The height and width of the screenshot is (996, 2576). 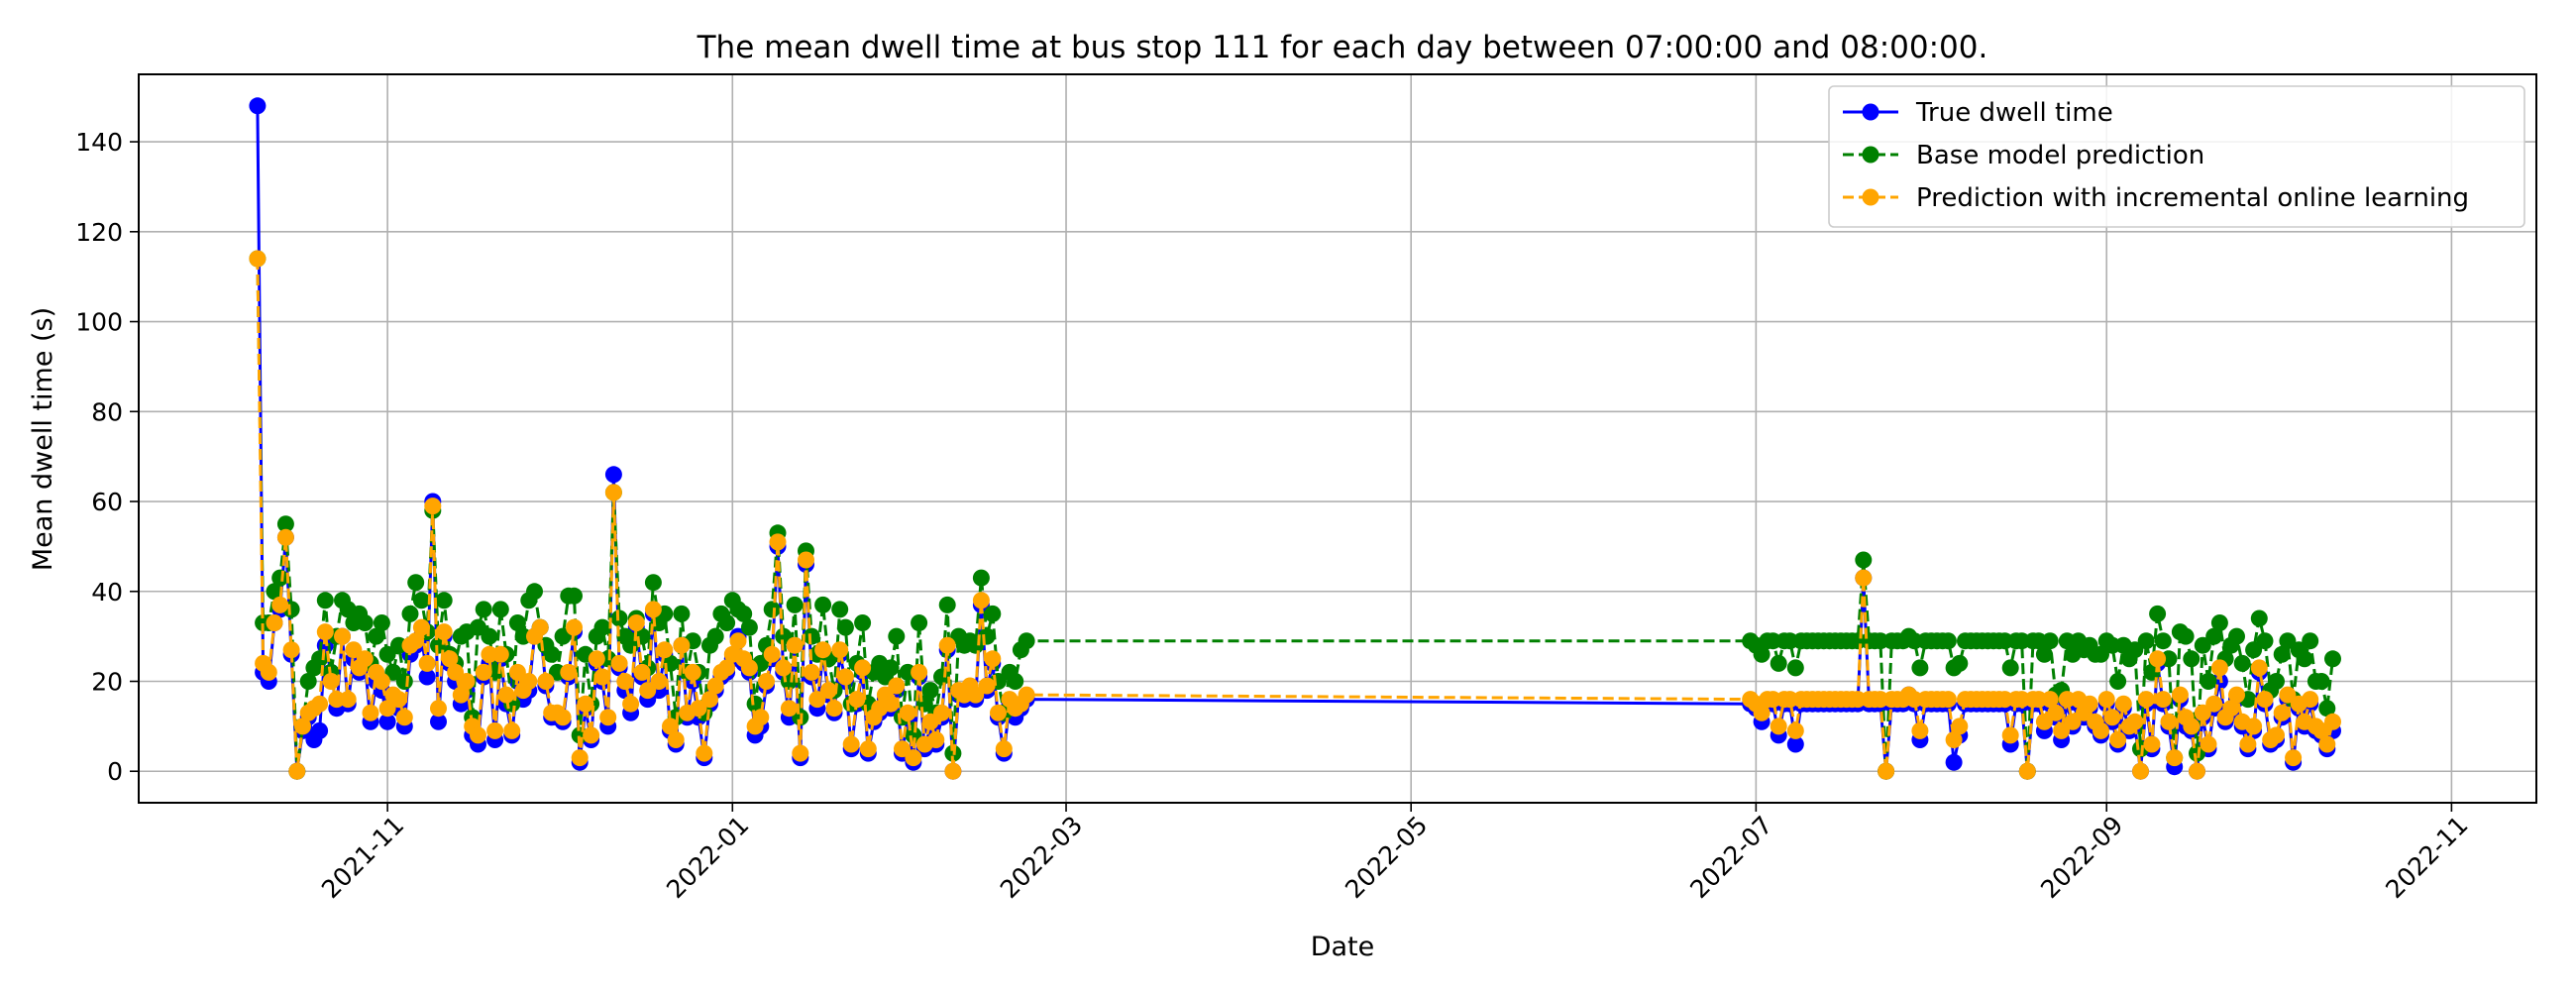 What do you see at coordinates (107, 682) in the screenshot?
I see `y-tick-label: 20` at bounding box center [107, 682].